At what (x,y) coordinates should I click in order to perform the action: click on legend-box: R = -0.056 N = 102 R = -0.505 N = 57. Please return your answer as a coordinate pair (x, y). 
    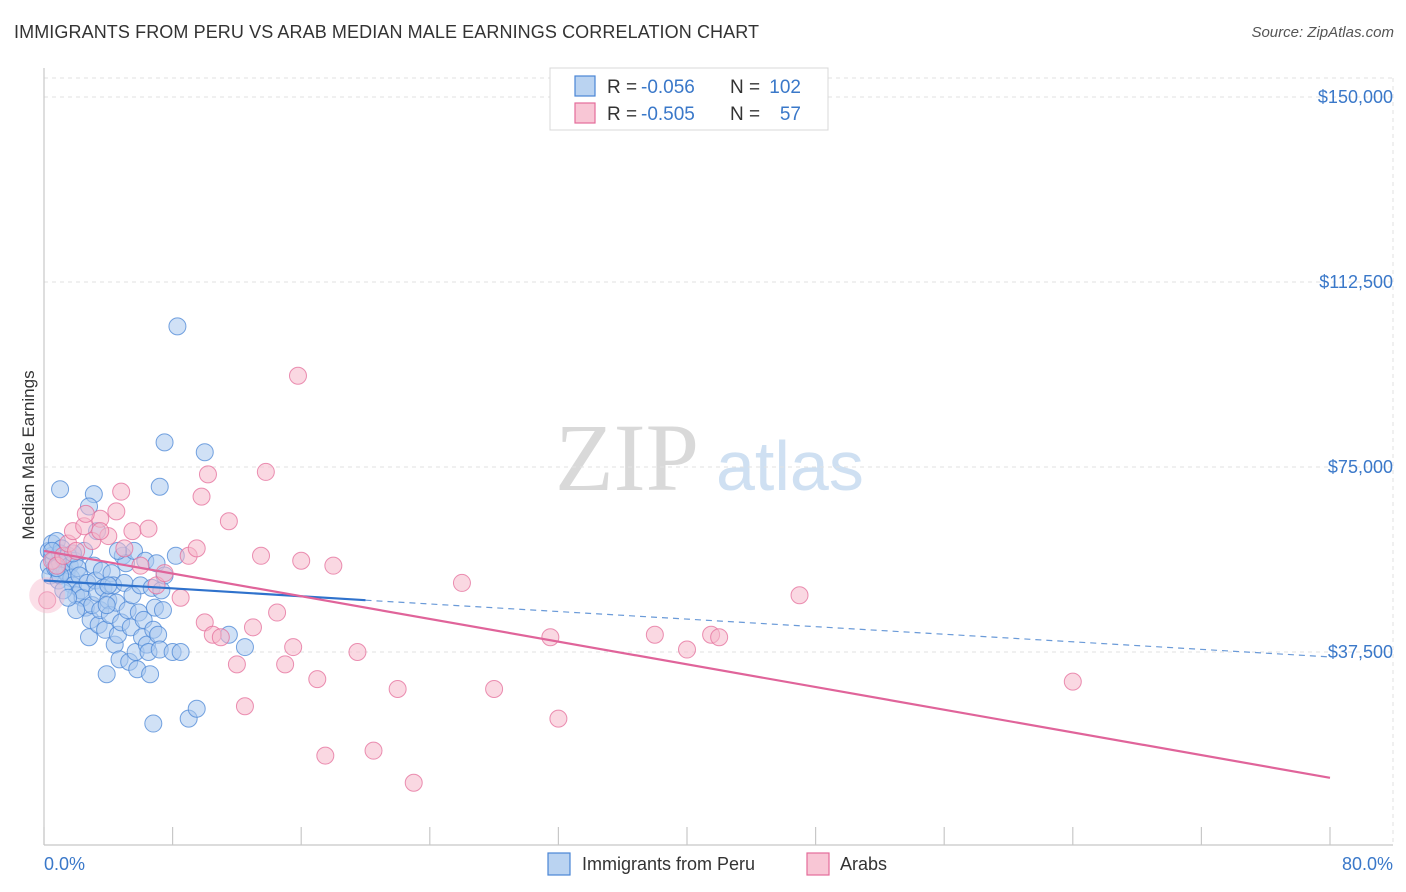
    Looking at the image, I should click on (689, 99).